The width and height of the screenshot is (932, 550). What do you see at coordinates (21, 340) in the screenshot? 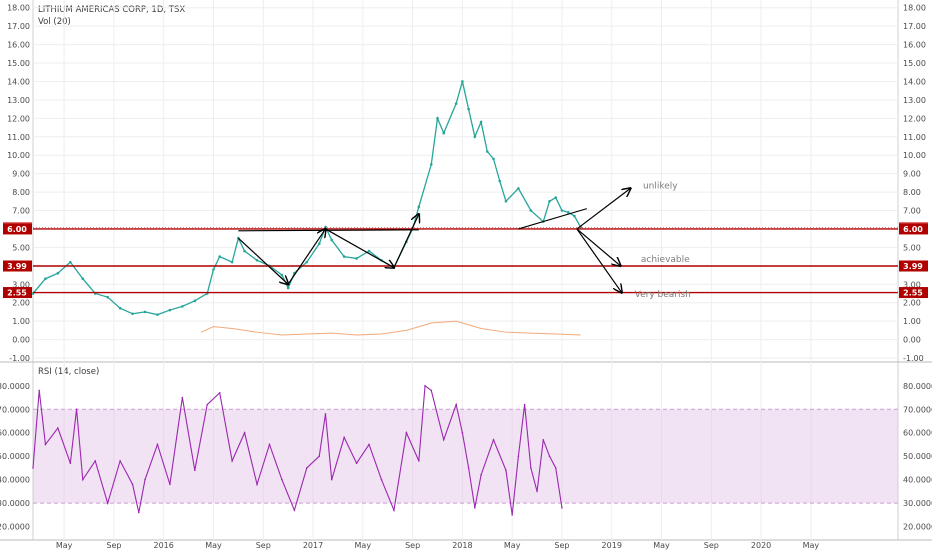
I see `left-price-tick-label: 0.00` at bounding box center [21, 340].